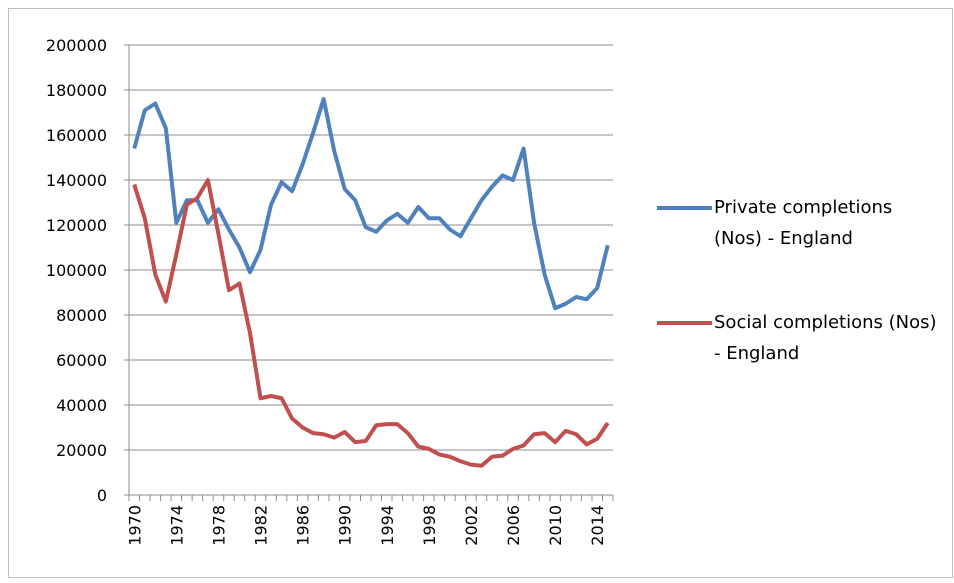  I want to click on x-tick-label: 1982, so click(261, 525).